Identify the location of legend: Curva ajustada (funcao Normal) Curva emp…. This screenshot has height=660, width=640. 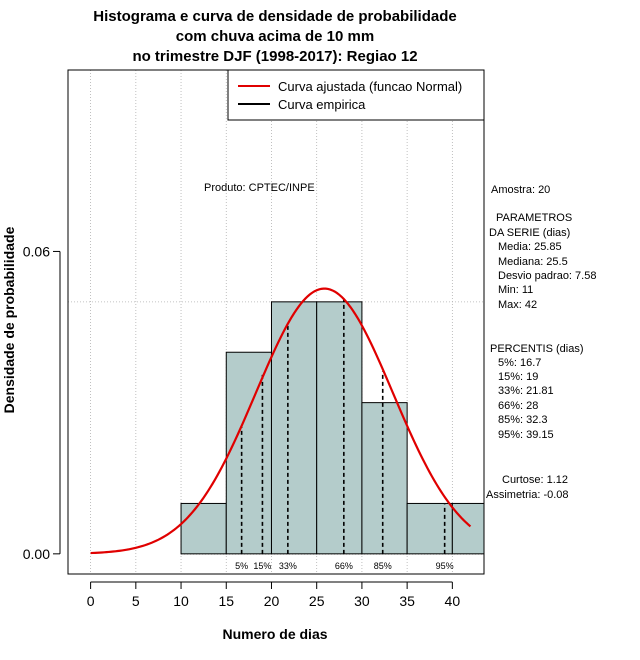
(356, 95).